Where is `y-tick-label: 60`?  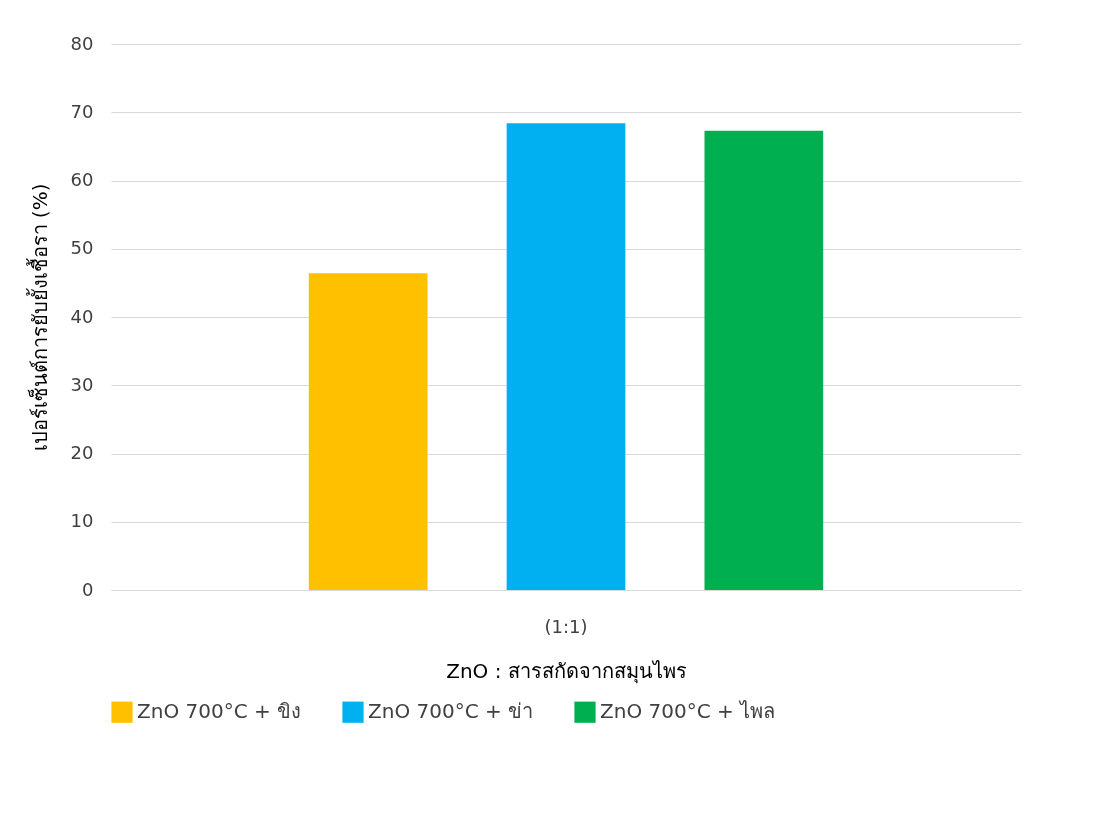 y-tick-label: 60 is located at coordinates (82, 179).